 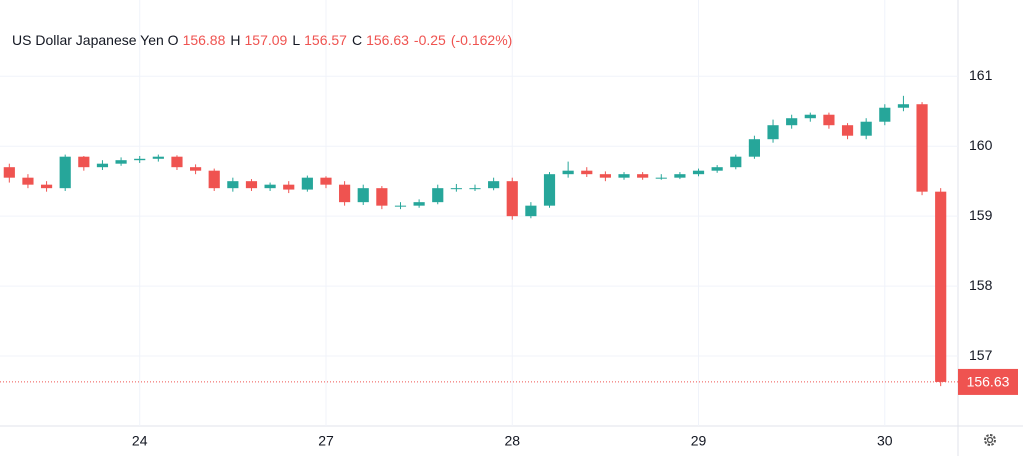 What do you see at coordinates (357, 40) in the screenshot?
I see `field-label: C` at bounding box center [357, 40].